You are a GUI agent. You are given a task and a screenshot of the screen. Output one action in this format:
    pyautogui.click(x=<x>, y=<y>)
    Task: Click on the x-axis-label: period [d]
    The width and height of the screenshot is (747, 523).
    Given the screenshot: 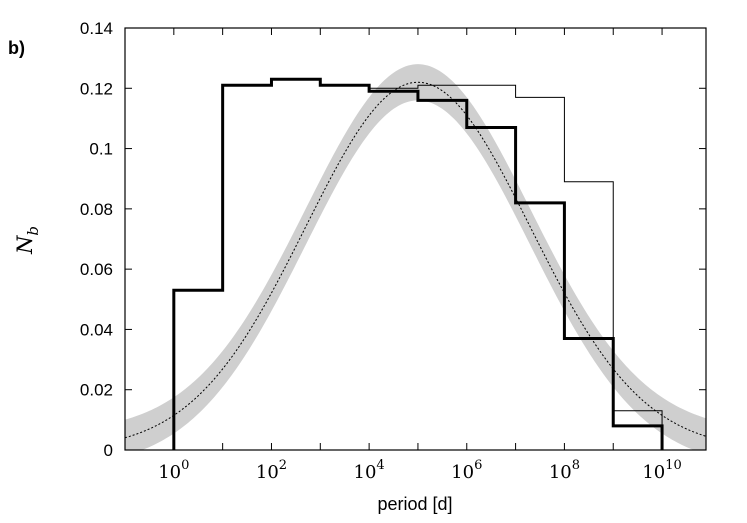 What is the action you would take?
    pyautogui.click(x=414, y=504)
    